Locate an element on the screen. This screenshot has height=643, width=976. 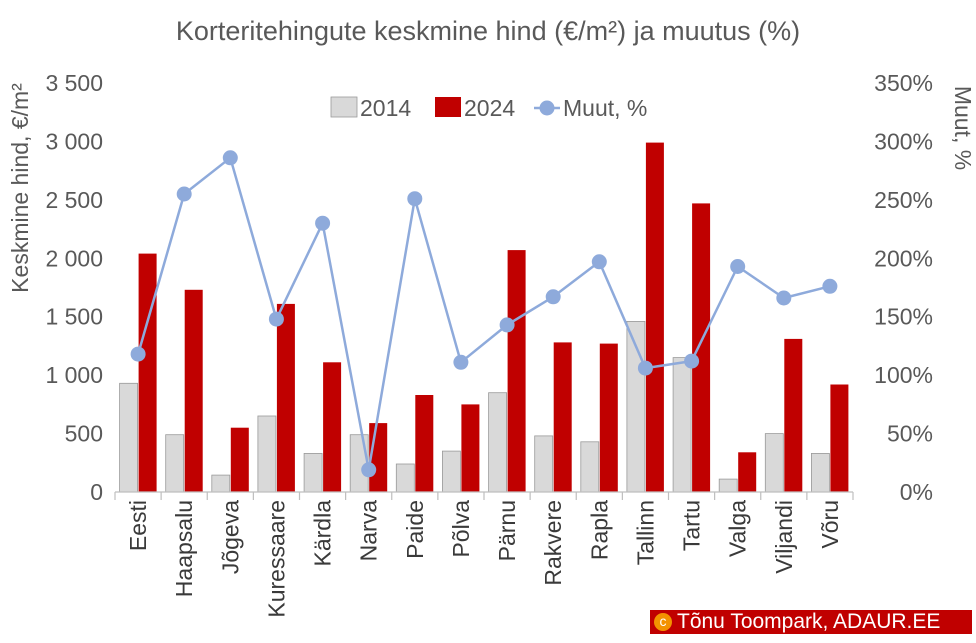
left-axis-tick-label: 3 000 is located at coordinates (74, 141).